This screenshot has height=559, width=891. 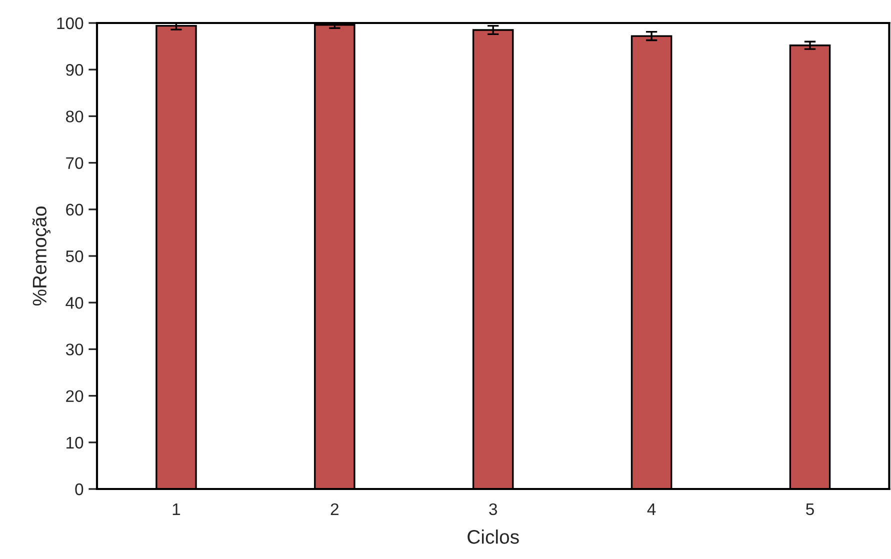 I want to click on x-axis-title: Ciclos, so click(x=493, y=537).